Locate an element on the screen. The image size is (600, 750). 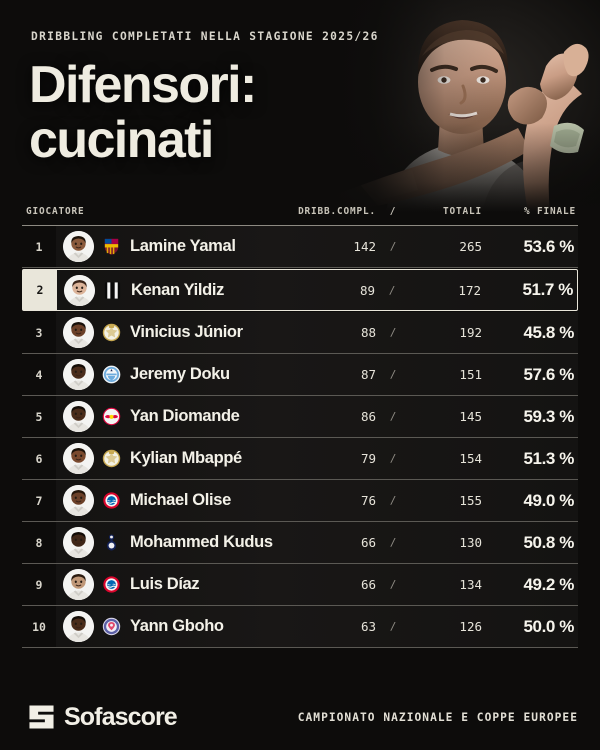
title-line-1: Difensori: is located at coordinates (143, 85).